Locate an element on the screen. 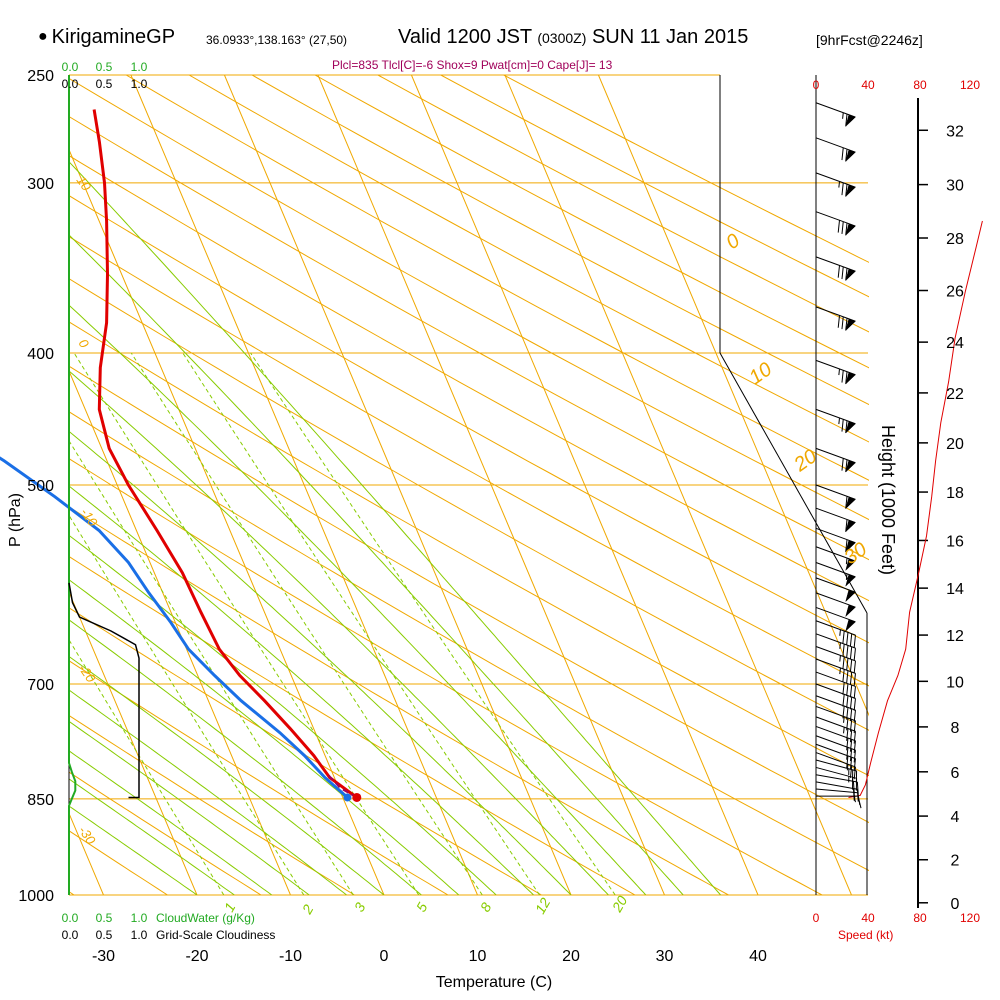 The image size is (1000, 1000). bottom-speed-tick: 80 is located at coordinates (920, 918).